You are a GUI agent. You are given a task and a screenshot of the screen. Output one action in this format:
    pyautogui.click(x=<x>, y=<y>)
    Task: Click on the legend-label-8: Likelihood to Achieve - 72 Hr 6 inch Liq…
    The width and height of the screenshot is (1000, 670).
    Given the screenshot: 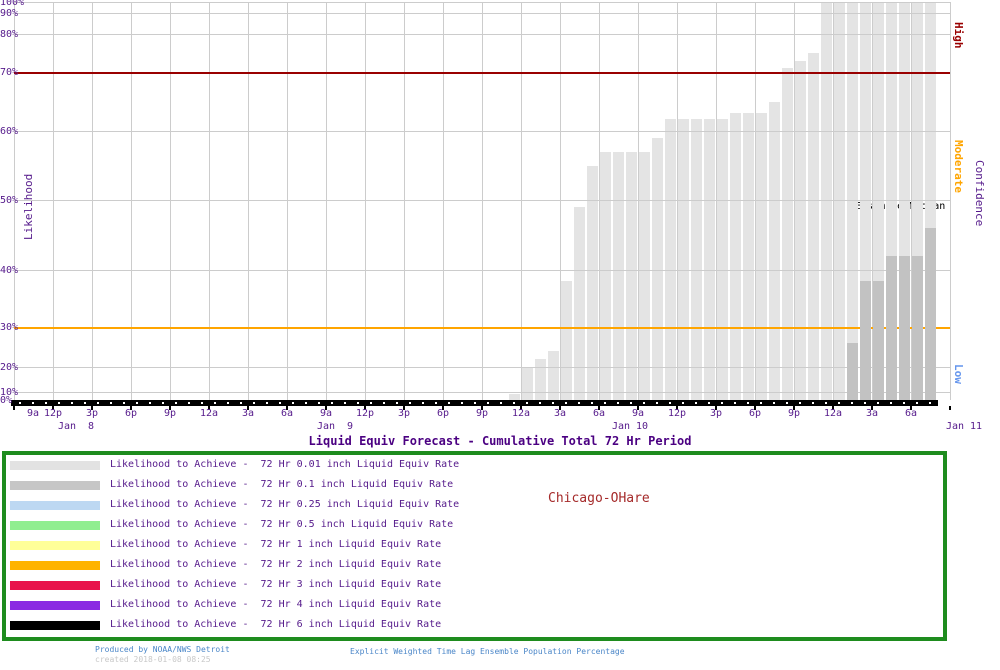 What is the action you would take?
    pyautogui.click(x=276, y=624)
    